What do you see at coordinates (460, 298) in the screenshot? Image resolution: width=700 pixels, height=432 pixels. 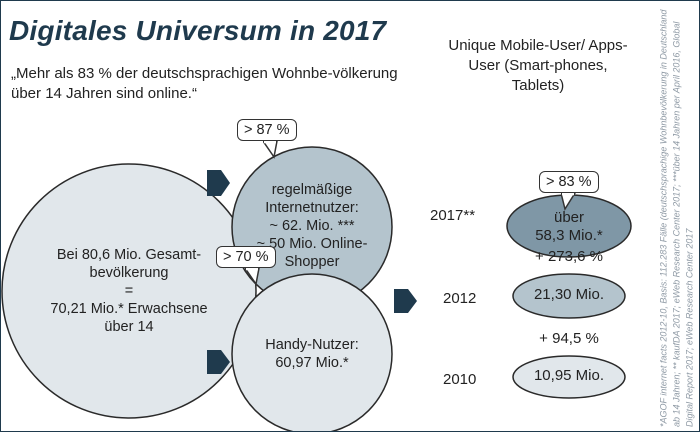 I see `year-2012: 2012` at bounding box center [460, 298].